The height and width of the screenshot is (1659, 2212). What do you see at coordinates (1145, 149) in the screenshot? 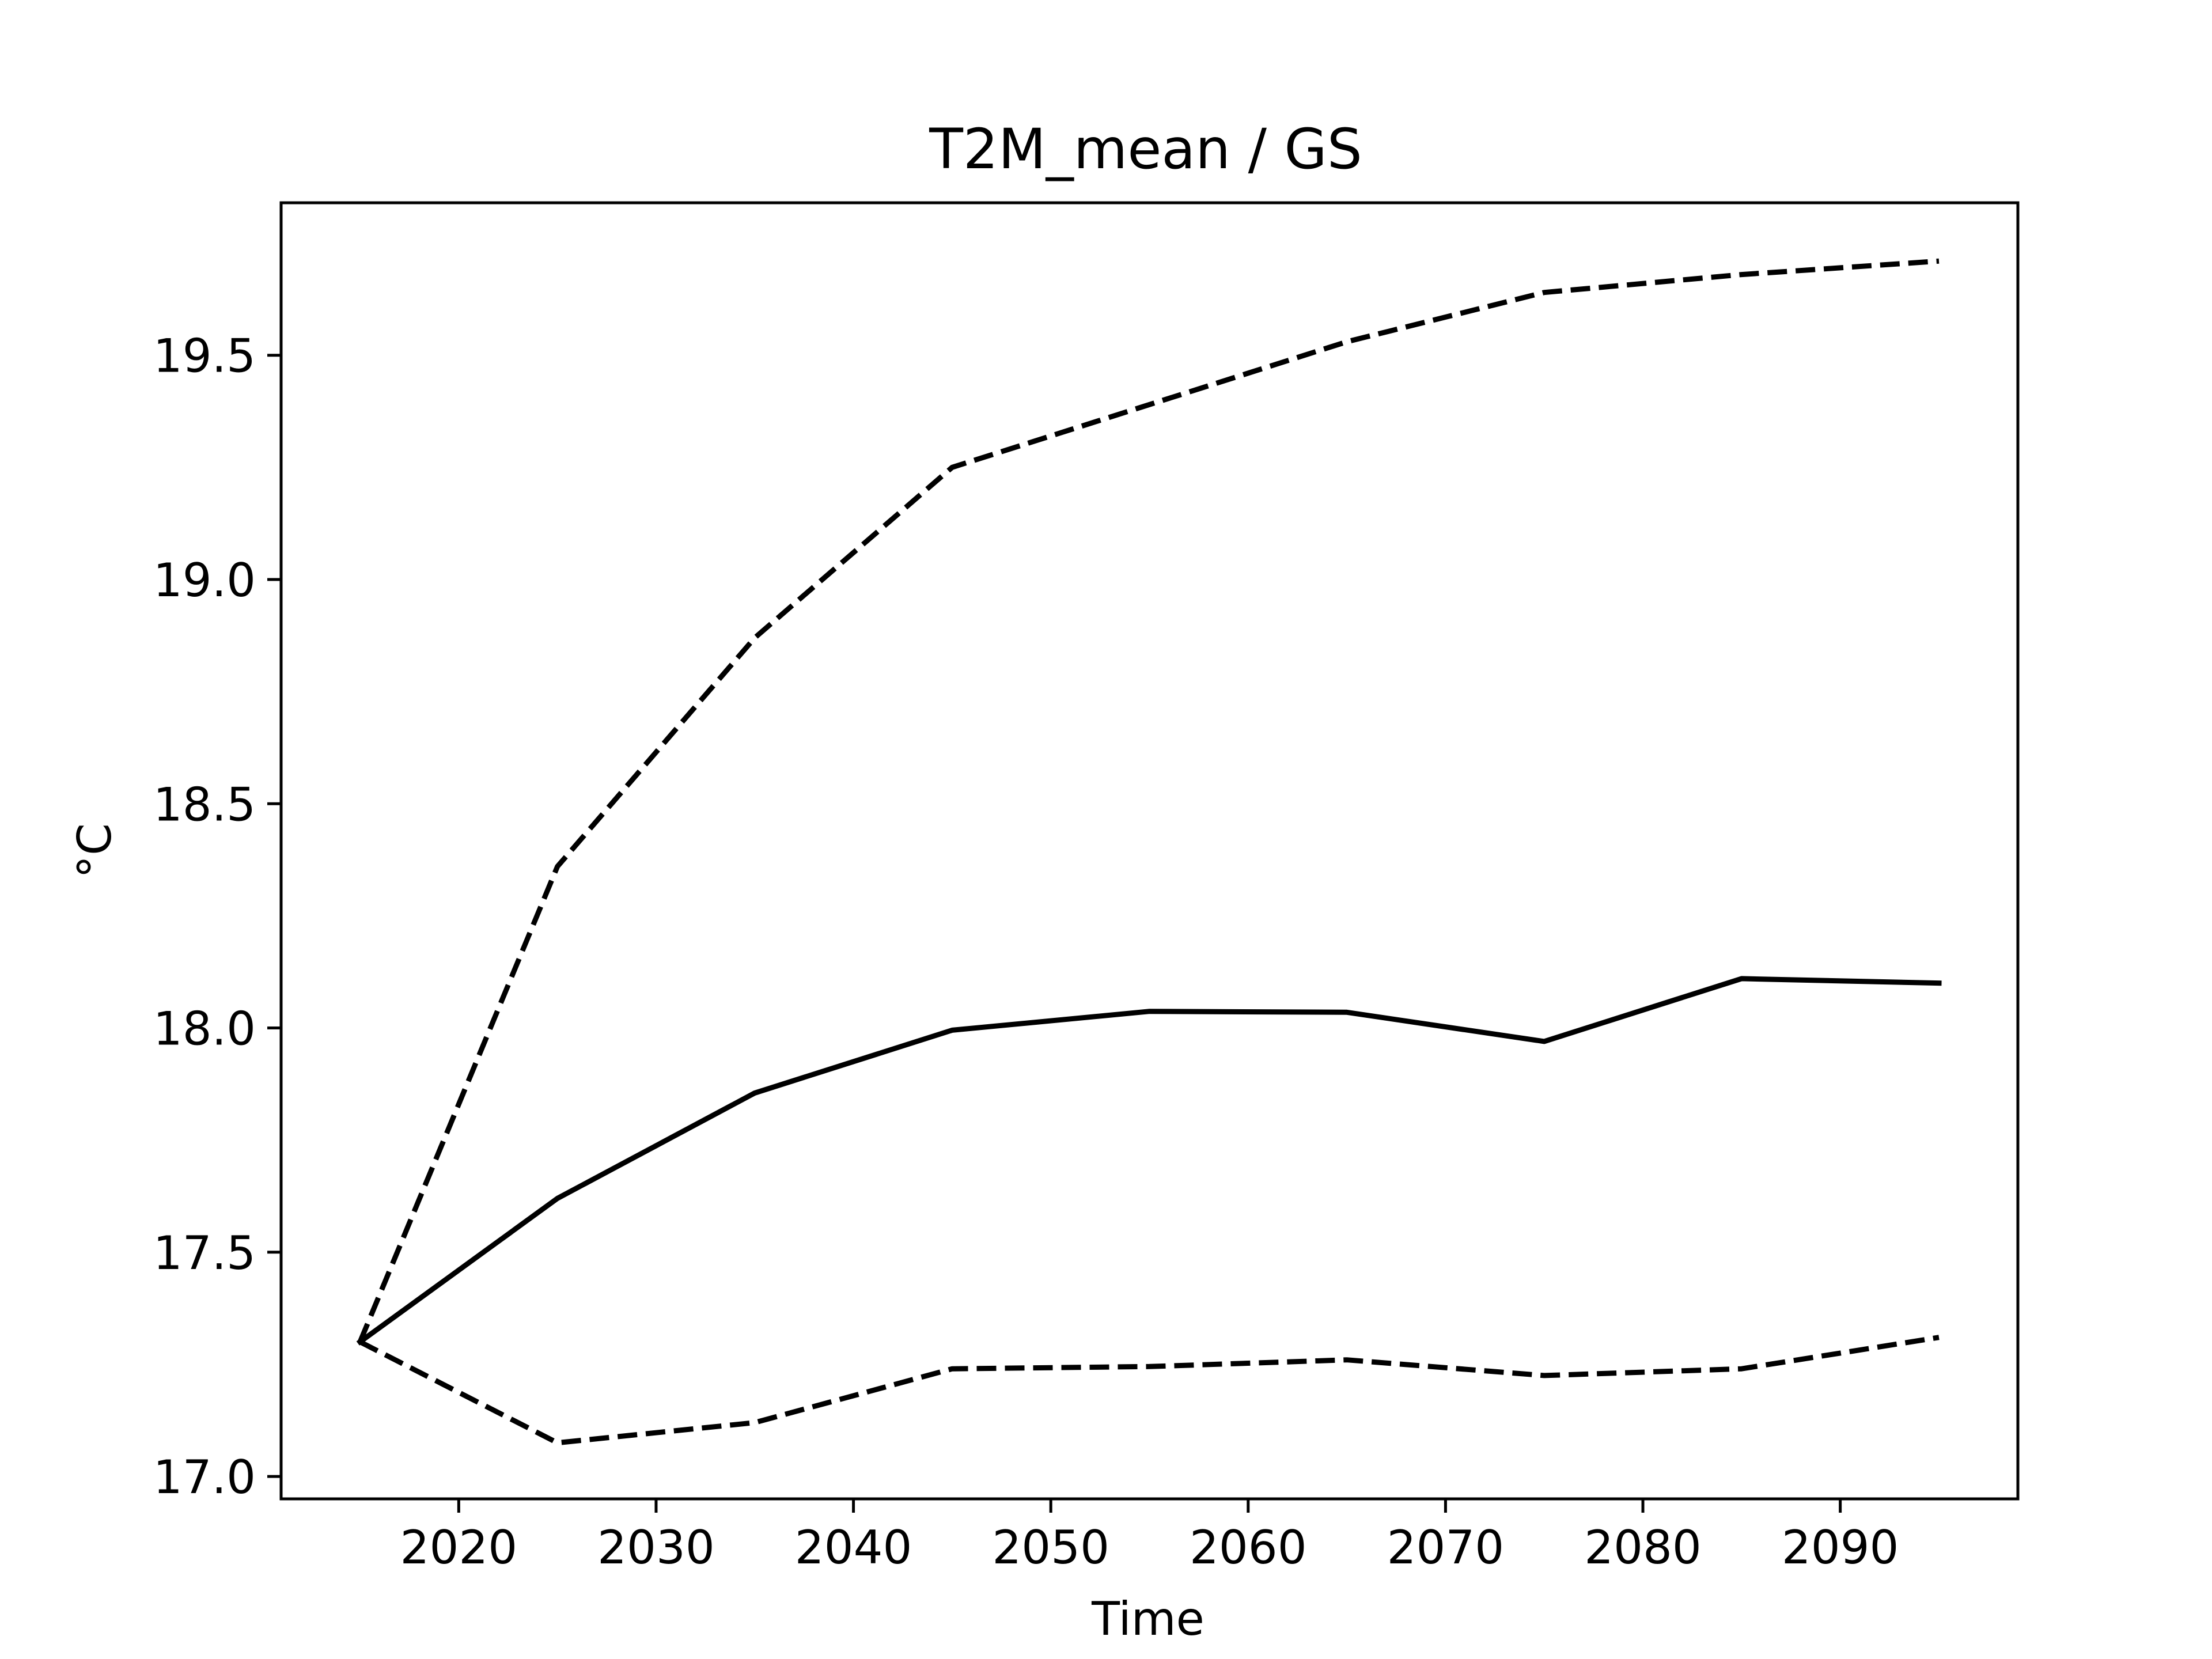
I see `chart-title: T2M_mean / GS` at bounding box center [1145, 149].